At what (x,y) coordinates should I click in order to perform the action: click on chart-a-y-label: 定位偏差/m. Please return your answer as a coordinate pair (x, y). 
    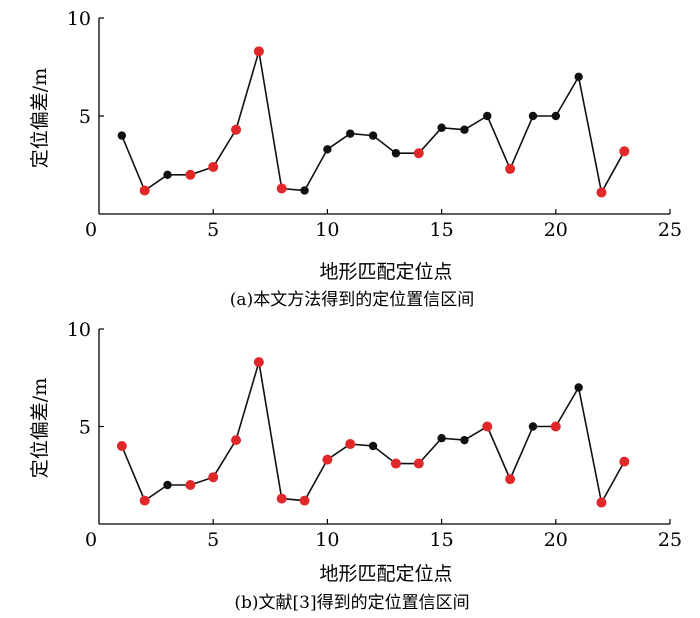
    Looking at the image, I should click on (40, 118).